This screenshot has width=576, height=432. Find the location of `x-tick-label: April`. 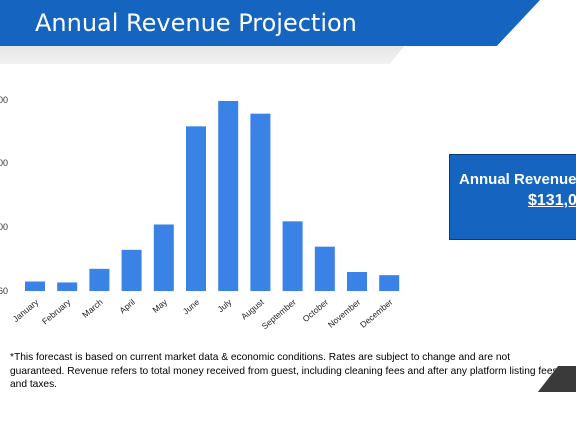

x-tick-label: April is located at coordinates (127, 306).